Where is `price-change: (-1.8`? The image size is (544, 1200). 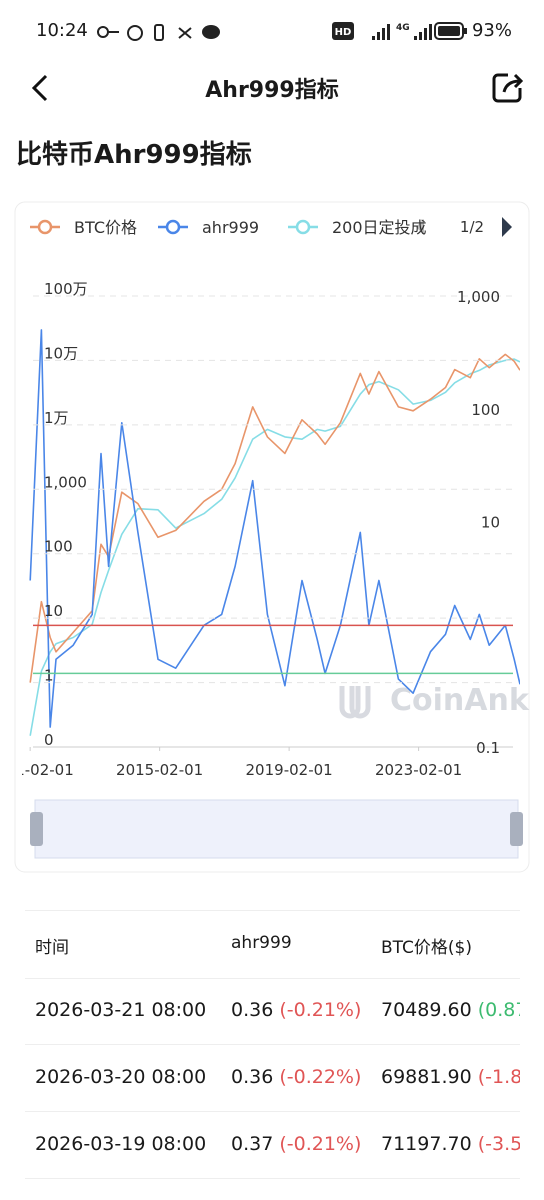 price-change: (-1.8 is located at coordinates (498, 1077).